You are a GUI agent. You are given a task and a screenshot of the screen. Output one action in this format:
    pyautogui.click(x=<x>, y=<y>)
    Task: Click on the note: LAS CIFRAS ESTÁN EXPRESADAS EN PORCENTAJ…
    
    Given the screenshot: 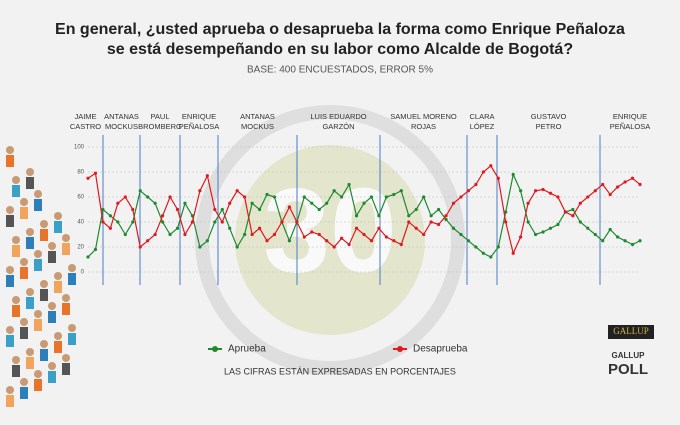 What is the action you would take?
    pyautogui.click(x=340, y=371)
    